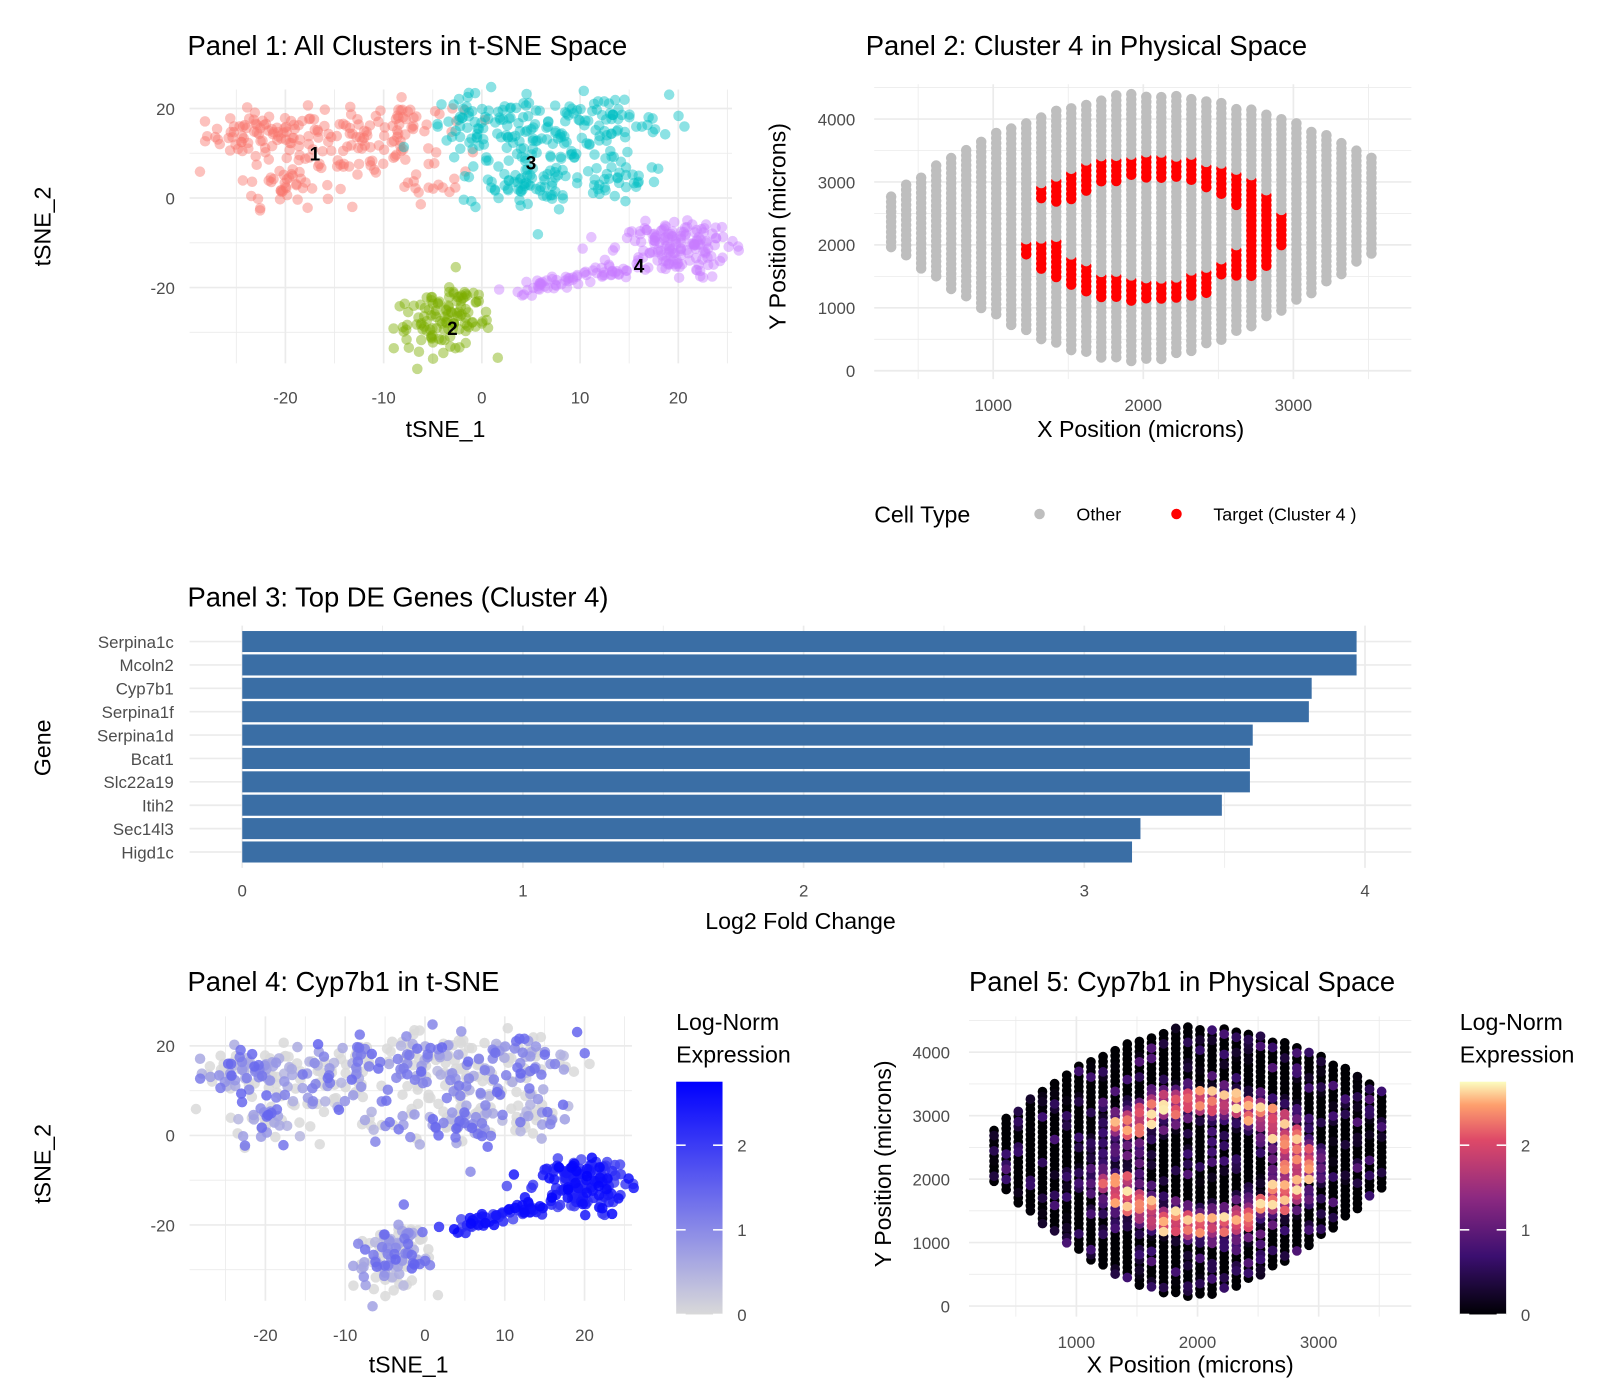 This screenshot has width=1622, height=1384. Describe the element at coordinates (162, 288) in the screenshot. I see `y-tick-label: -20` at that location.